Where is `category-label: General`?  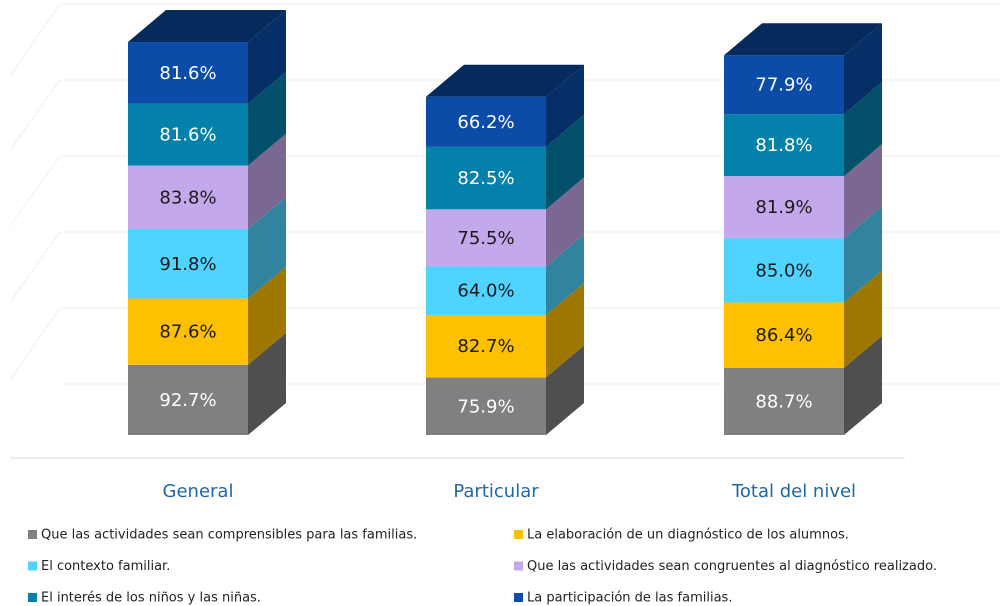 category-label: General is located at coordinates (198, 491).